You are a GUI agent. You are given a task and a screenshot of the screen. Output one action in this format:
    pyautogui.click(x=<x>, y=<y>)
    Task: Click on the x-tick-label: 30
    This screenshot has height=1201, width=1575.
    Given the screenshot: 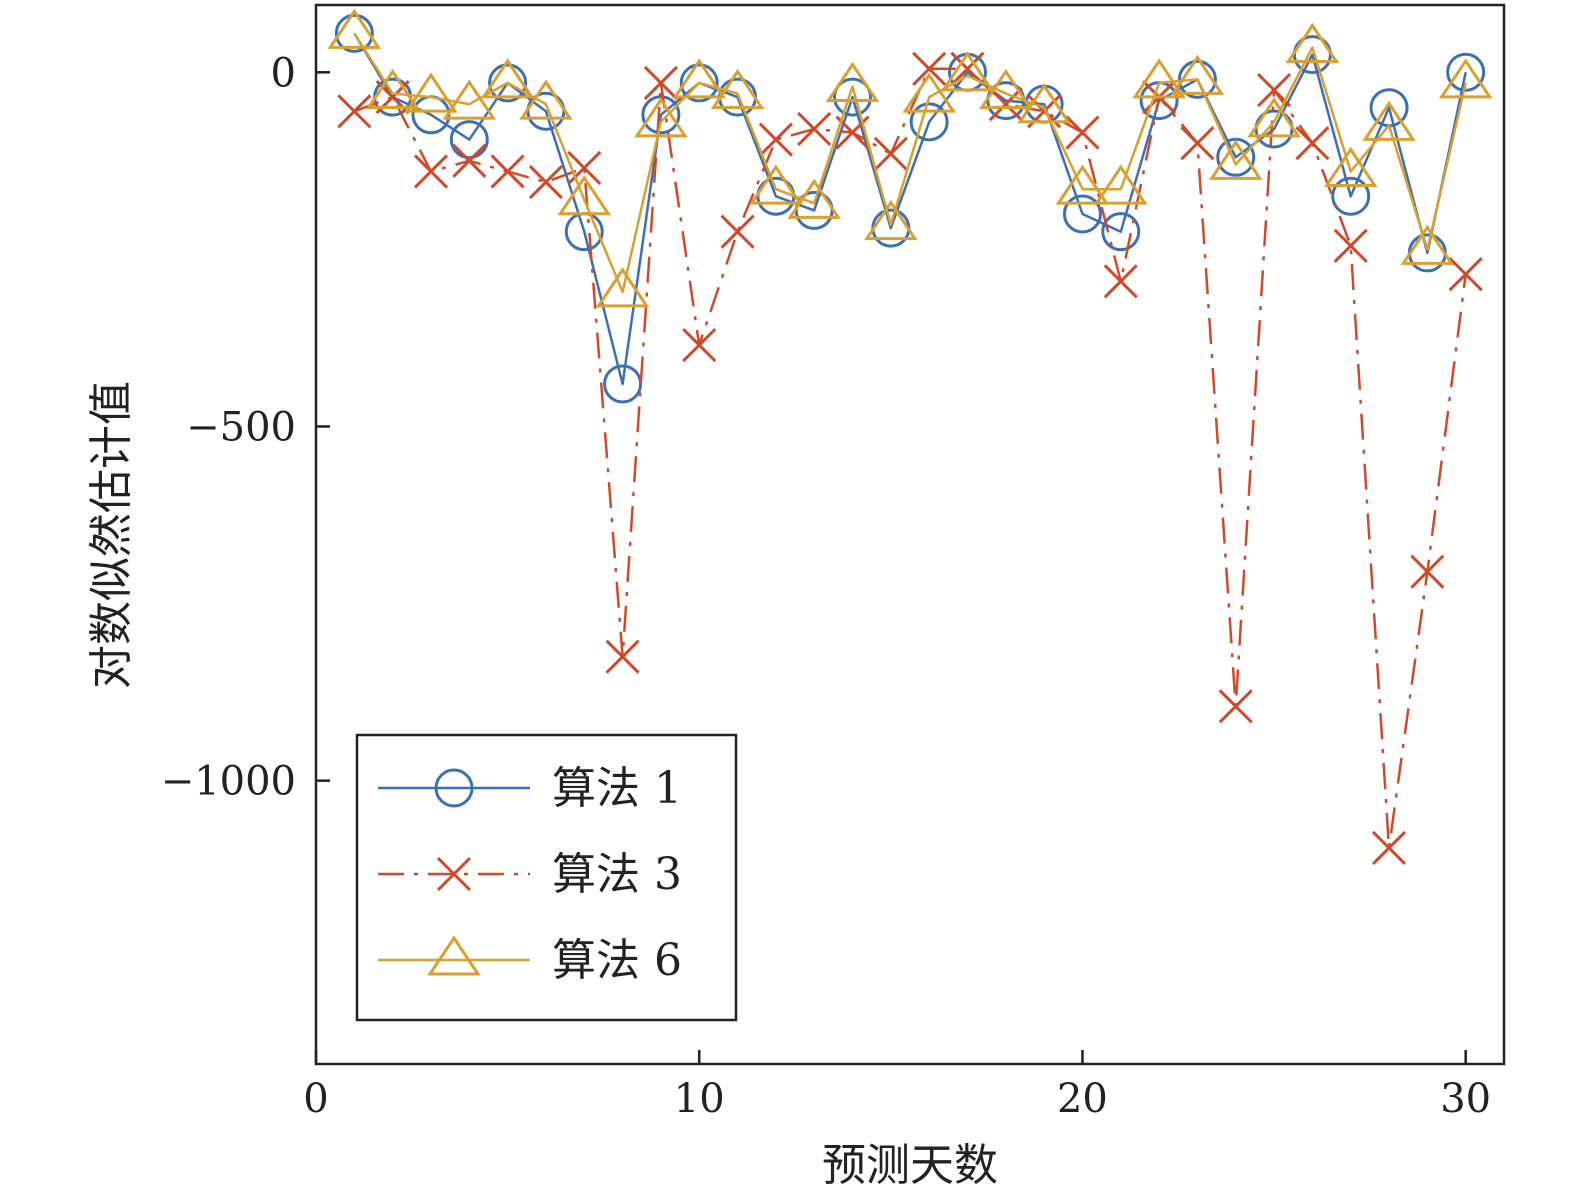 What is the action you would take?
    pyautogui.click(x=1465, y=1099)
    